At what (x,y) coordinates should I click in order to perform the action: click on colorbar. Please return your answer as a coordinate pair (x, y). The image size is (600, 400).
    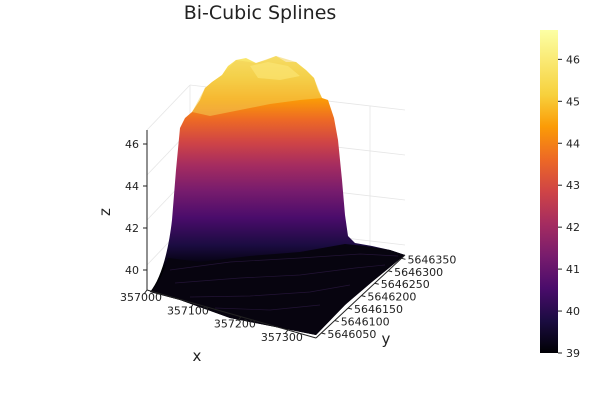
    Looking at the image, I should click on (549, 191).